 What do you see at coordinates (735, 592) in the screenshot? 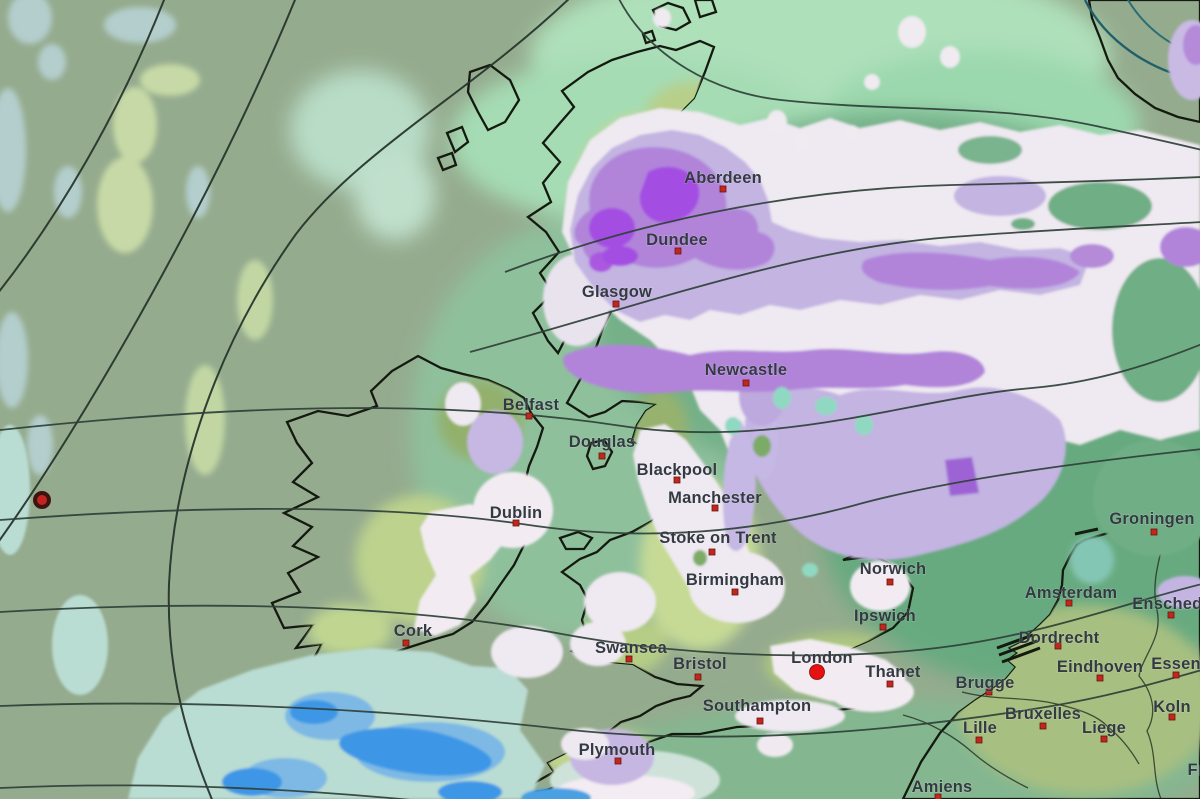
I see `city-marker-birmingham` at bounding box center [735, 592].